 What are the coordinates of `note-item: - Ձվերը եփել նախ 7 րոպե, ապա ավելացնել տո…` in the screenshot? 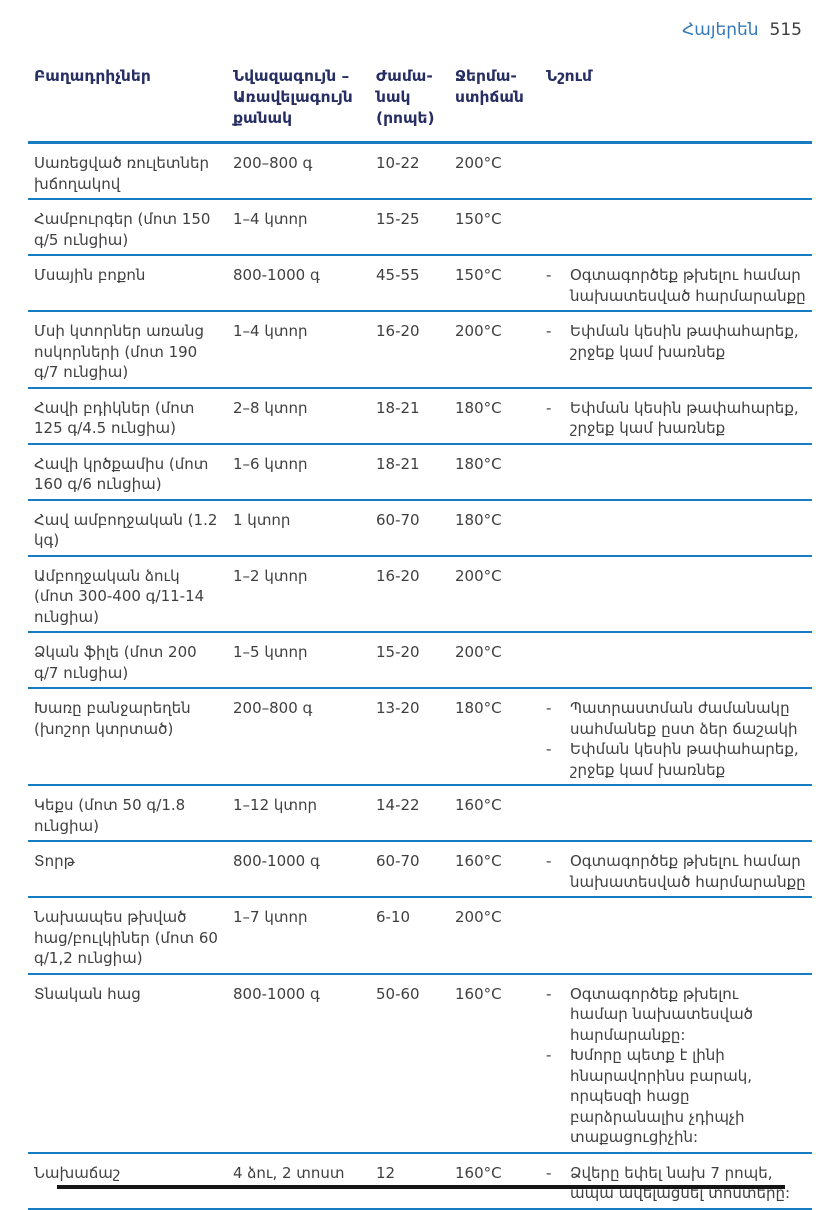 It's located at (678, 1183).